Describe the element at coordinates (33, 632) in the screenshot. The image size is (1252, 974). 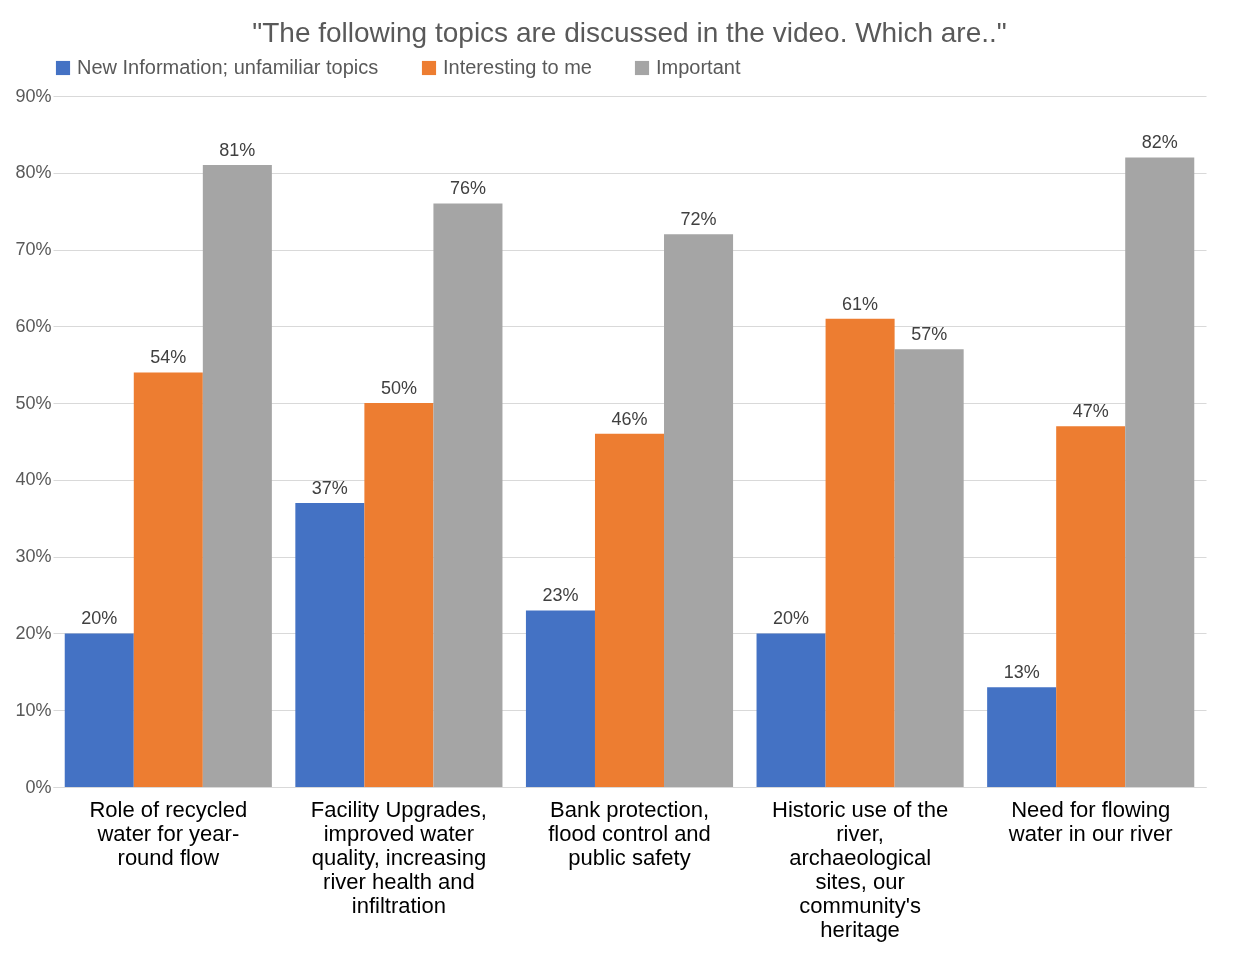
I see `y-tick-label: 20%` at that location.